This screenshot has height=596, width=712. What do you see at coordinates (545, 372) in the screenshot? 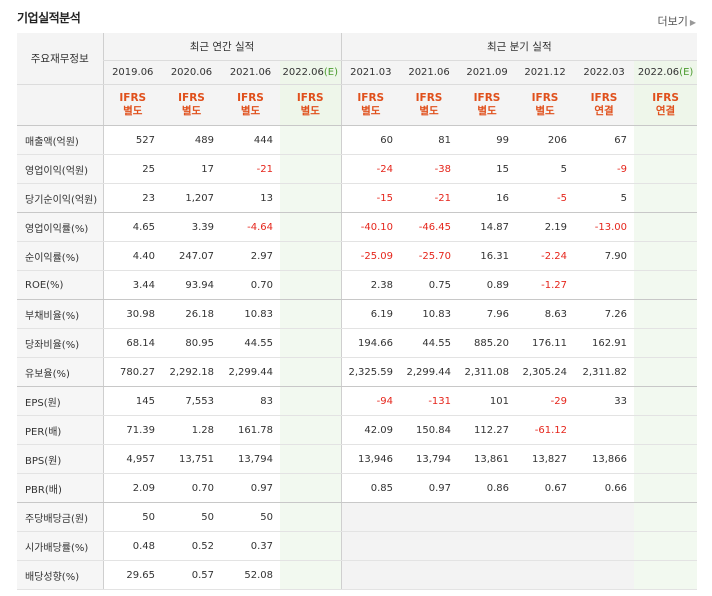
I see `table-cell: 2,305.24` at bounding box center [545, 372].